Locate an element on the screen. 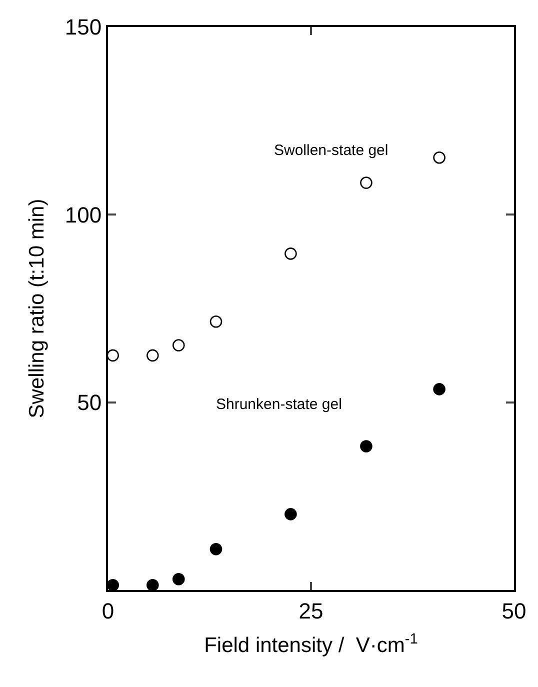  text: Shrunken-state gel is located at coordinates (279, 404).